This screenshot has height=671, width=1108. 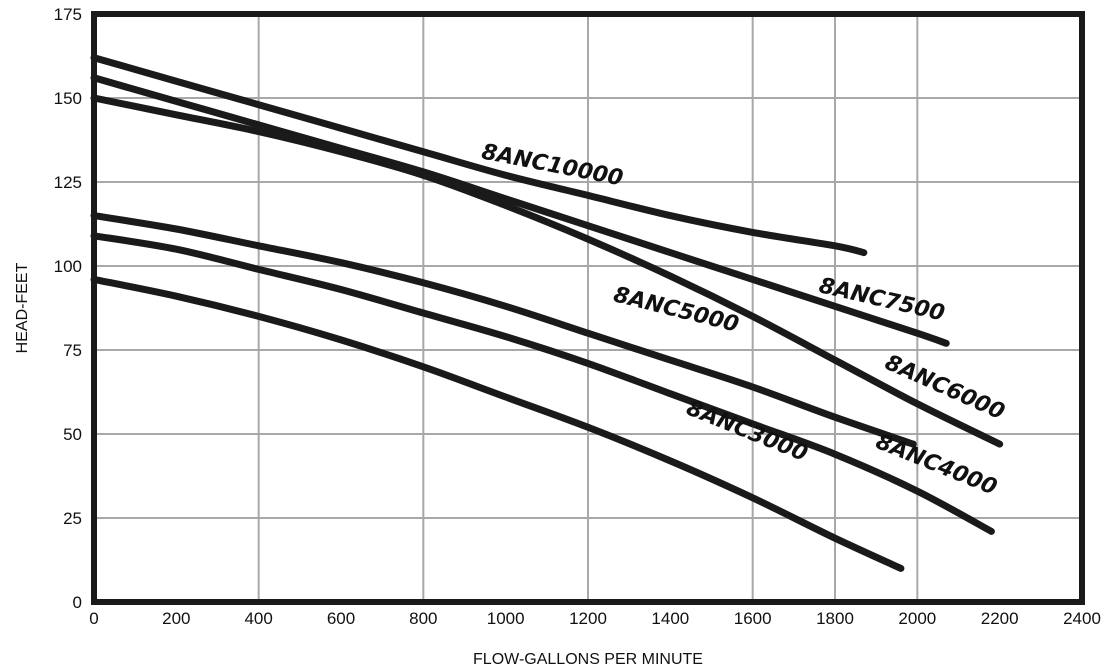 I want to click on x-tick-label: 1800, so click(x=835, y=618).